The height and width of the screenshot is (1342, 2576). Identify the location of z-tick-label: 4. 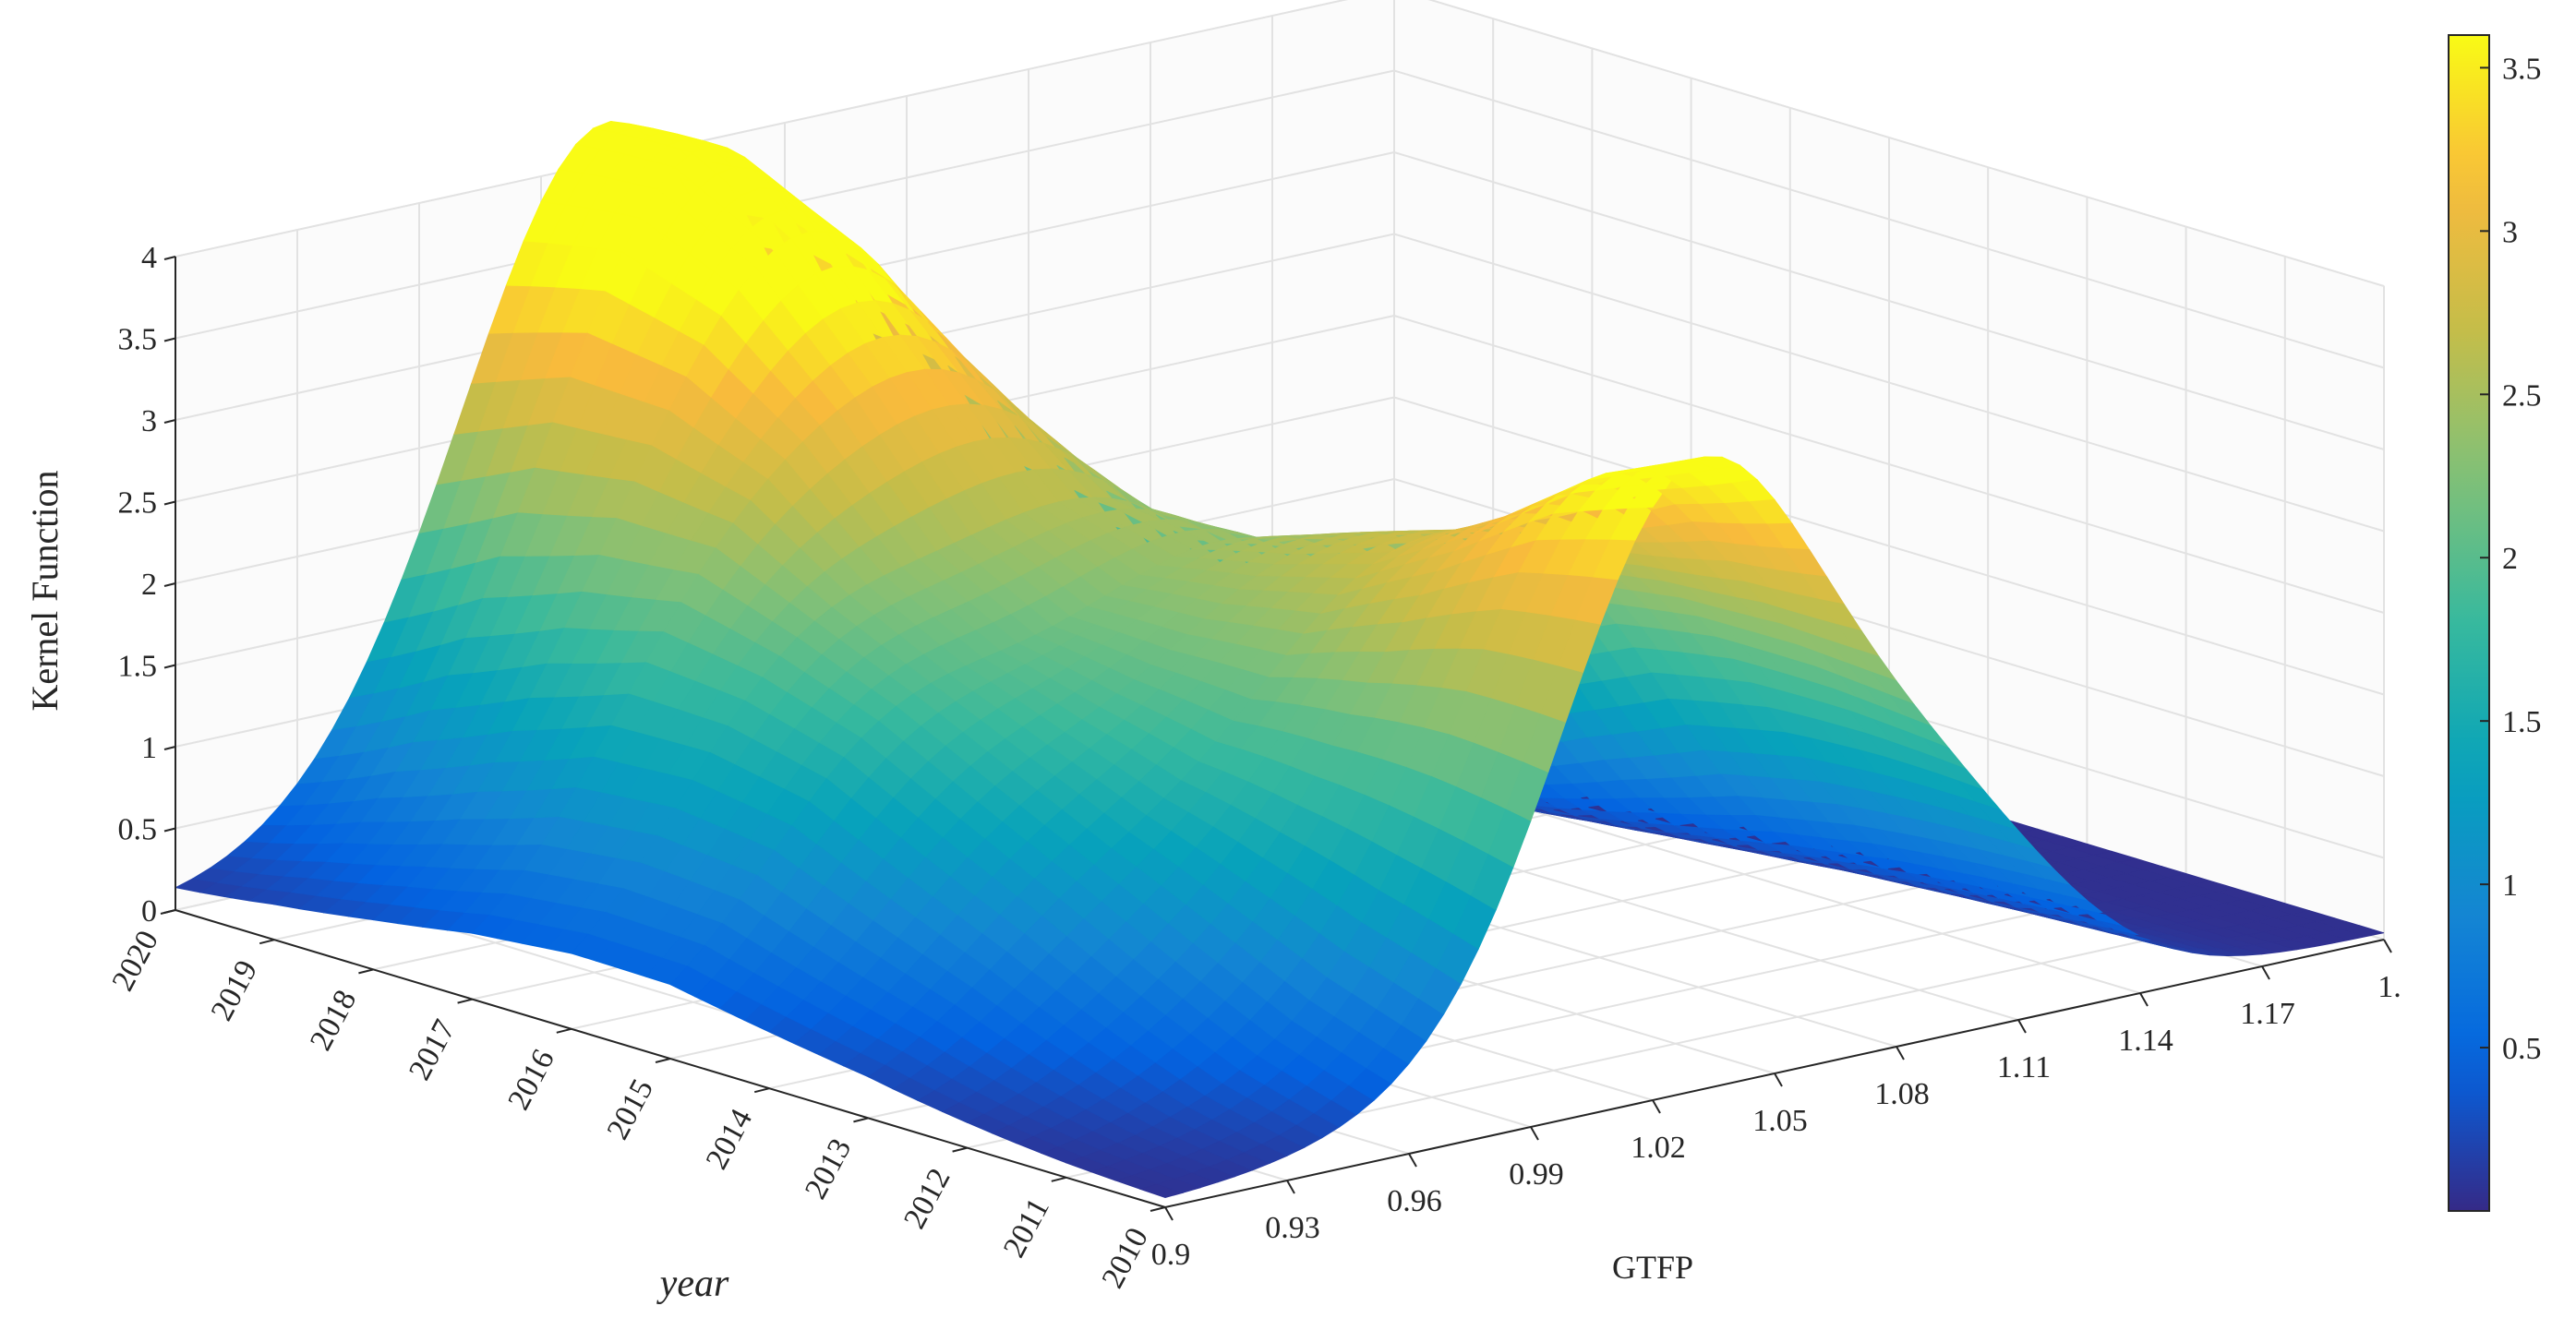
(149, 258).